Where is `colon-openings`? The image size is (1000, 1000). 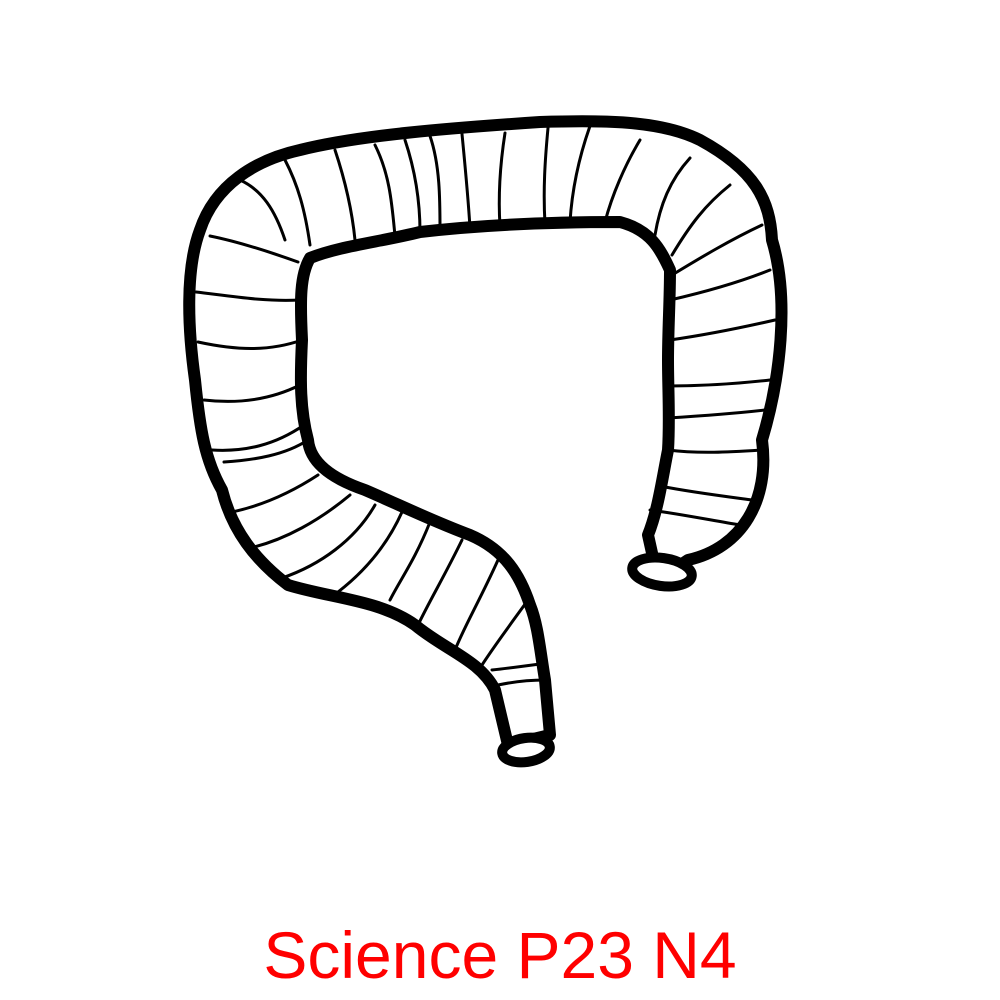 colon-openings is located at coordinates (597, 660).